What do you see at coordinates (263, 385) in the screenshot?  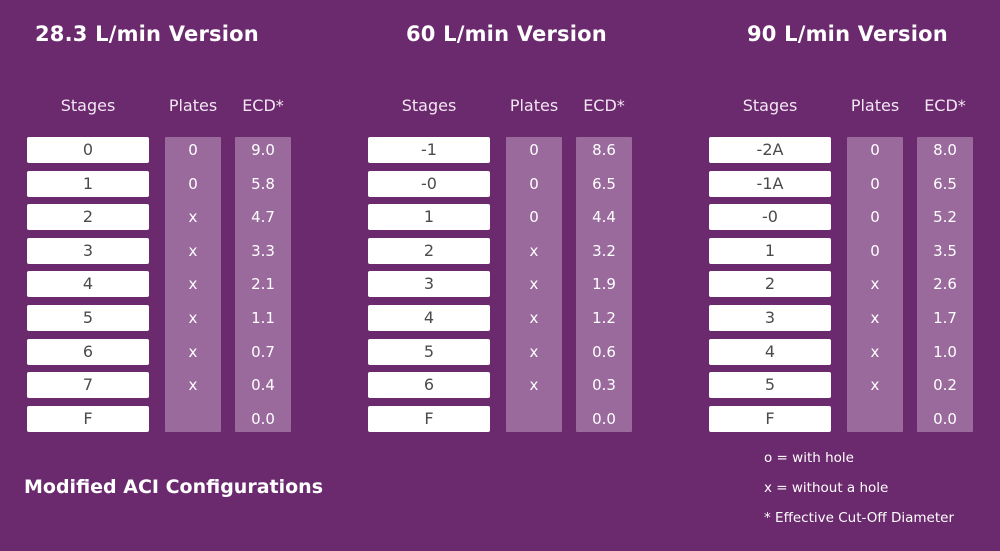 I see `ecd-cell: 0.4` at bounding box center [263, 385].